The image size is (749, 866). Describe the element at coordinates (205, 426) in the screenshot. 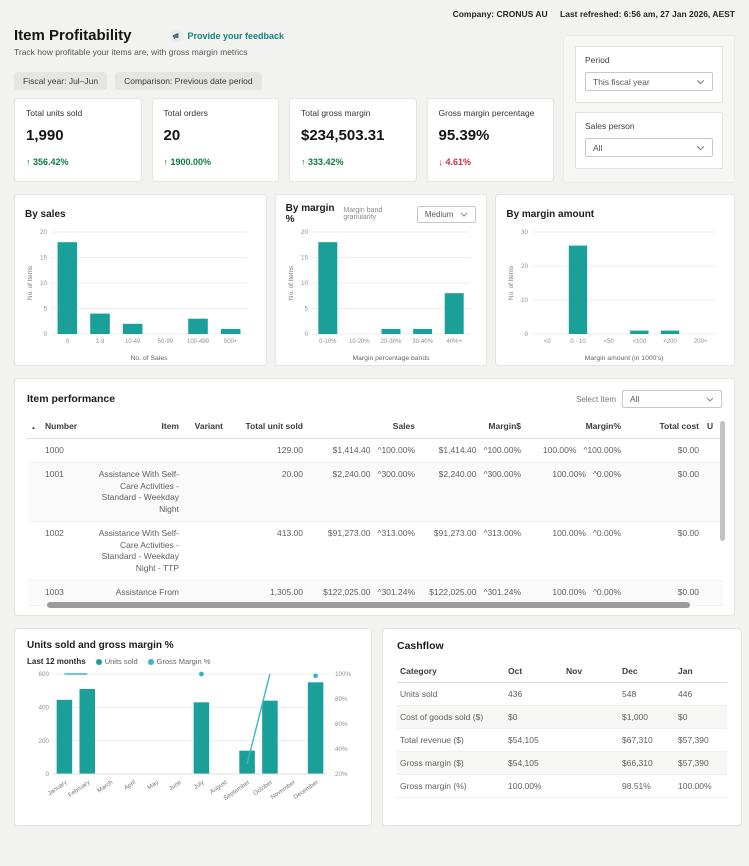

I see `column-header: Variant` at that location.